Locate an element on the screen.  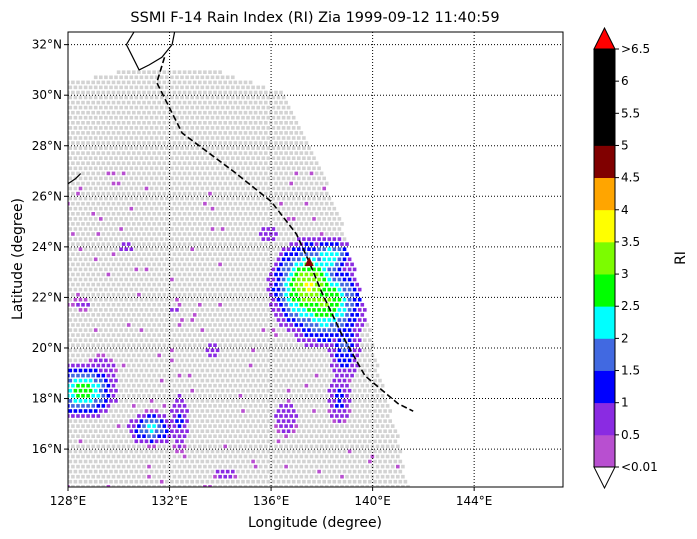
colorbar-frame is located at coordinates (604, 258).